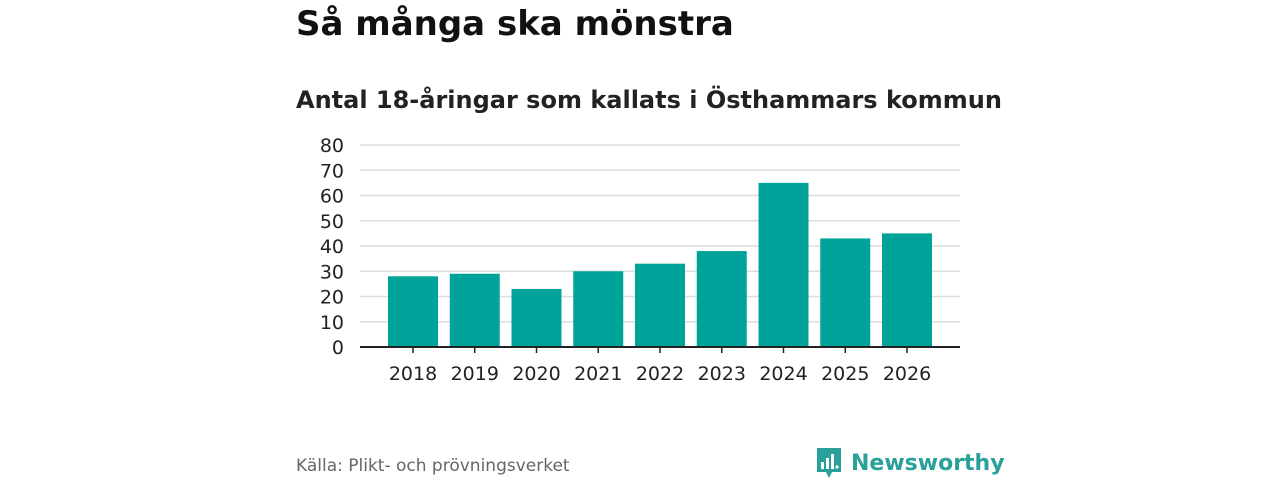 The image size is (1280, 480). I want to click on page-title: Så många ska mönstra, so click(515, 24).